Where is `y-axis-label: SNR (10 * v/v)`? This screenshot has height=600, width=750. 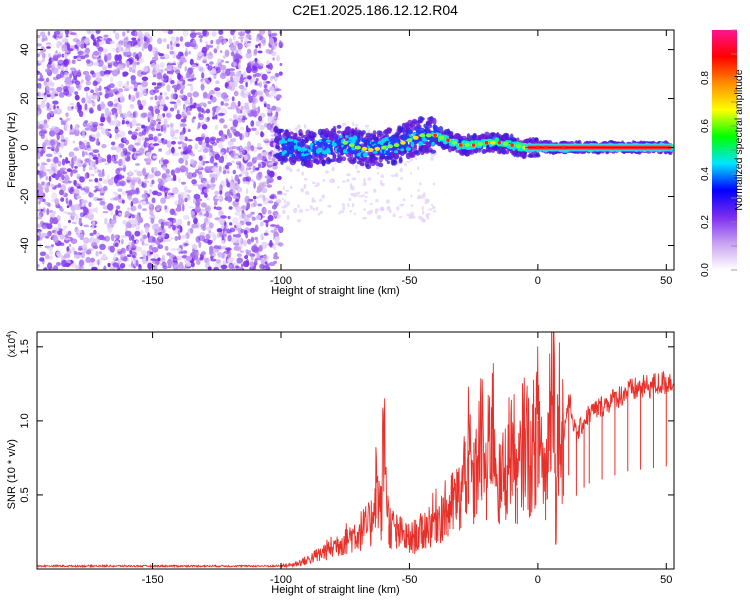
y-axis-label: SNR (10 * v/v) is located at coordinates (12, 474).